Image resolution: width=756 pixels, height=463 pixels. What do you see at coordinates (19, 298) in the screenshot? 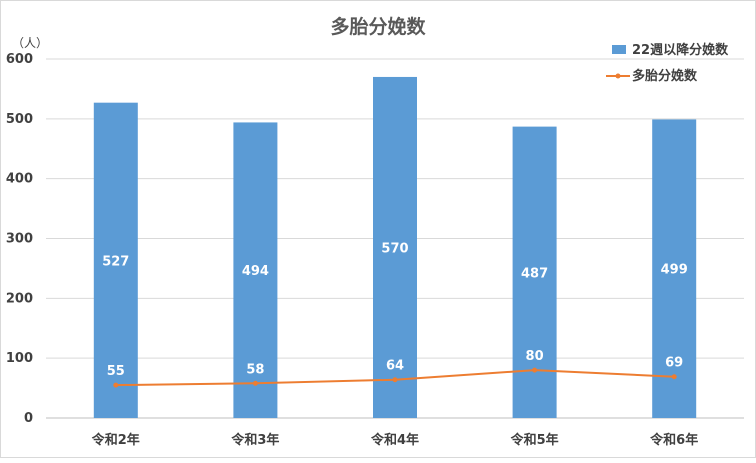
I see `y-tick-label: 200` at bounding box center [19, 298].